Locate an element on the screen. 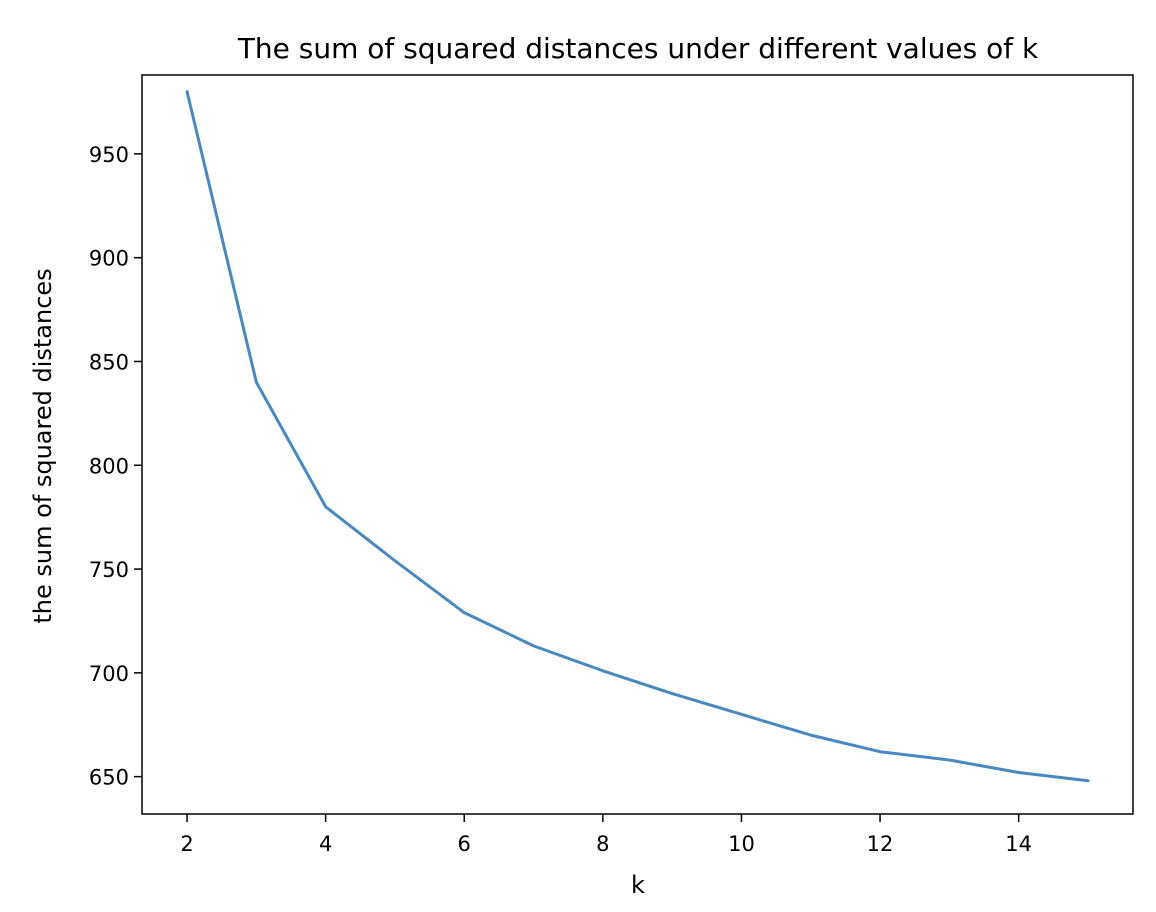 The image size is (1156, 912). x-tick-label: 12 is located at coordinates (880, 844).